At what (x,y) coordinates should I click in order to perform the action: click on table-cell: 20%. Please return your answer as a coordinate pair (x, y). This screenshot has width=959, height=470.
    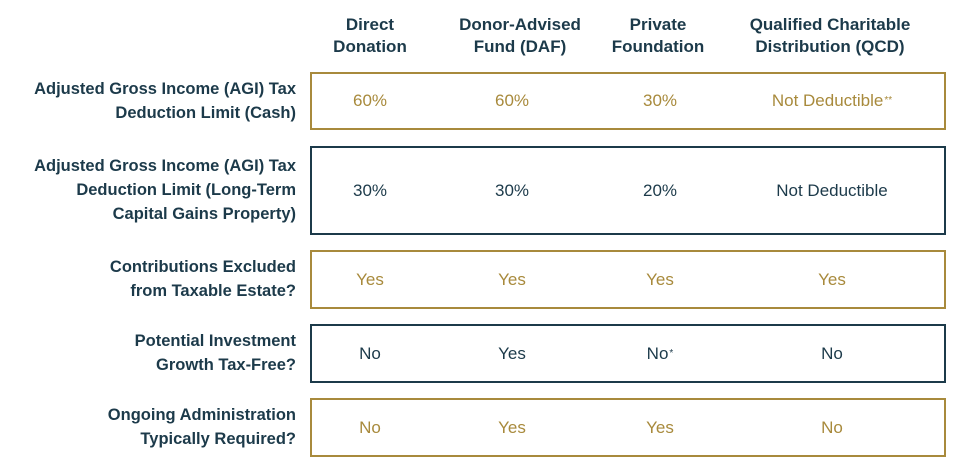
    Looking at the image, I should click on (660, 190).